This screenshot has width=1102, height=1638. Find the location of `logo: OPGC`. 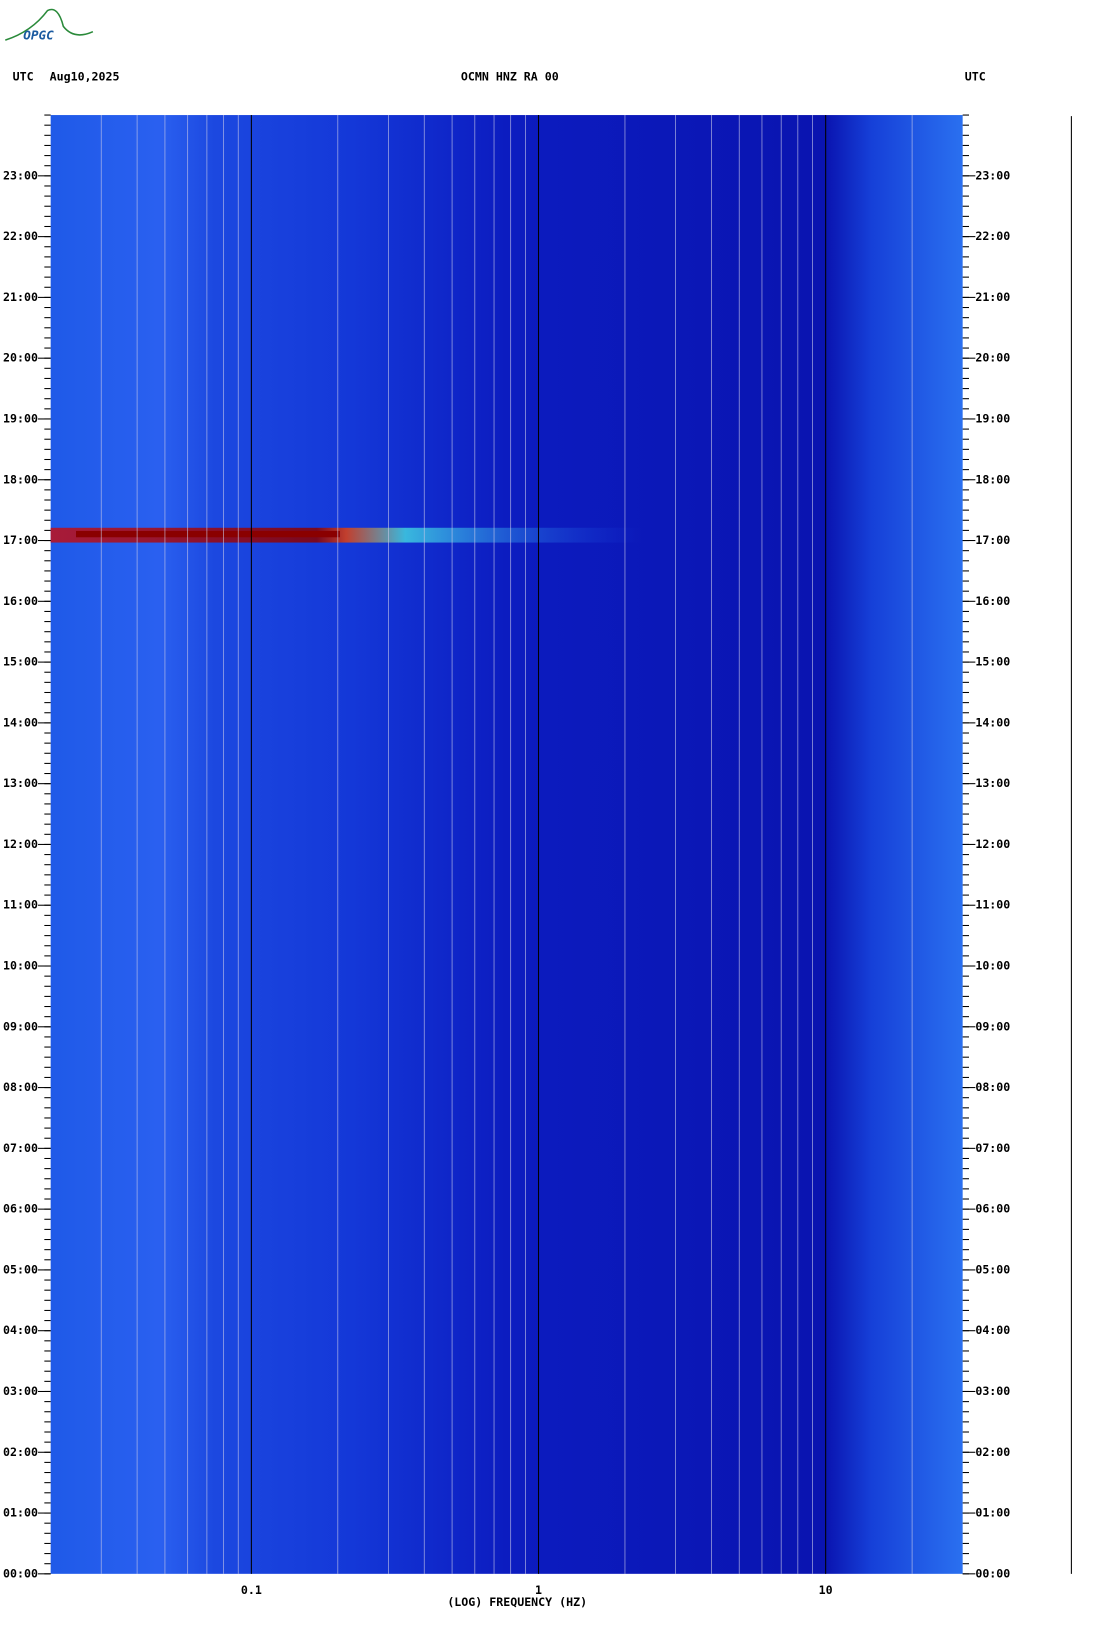

logo: OPGC is located at coordinates (49, 25).